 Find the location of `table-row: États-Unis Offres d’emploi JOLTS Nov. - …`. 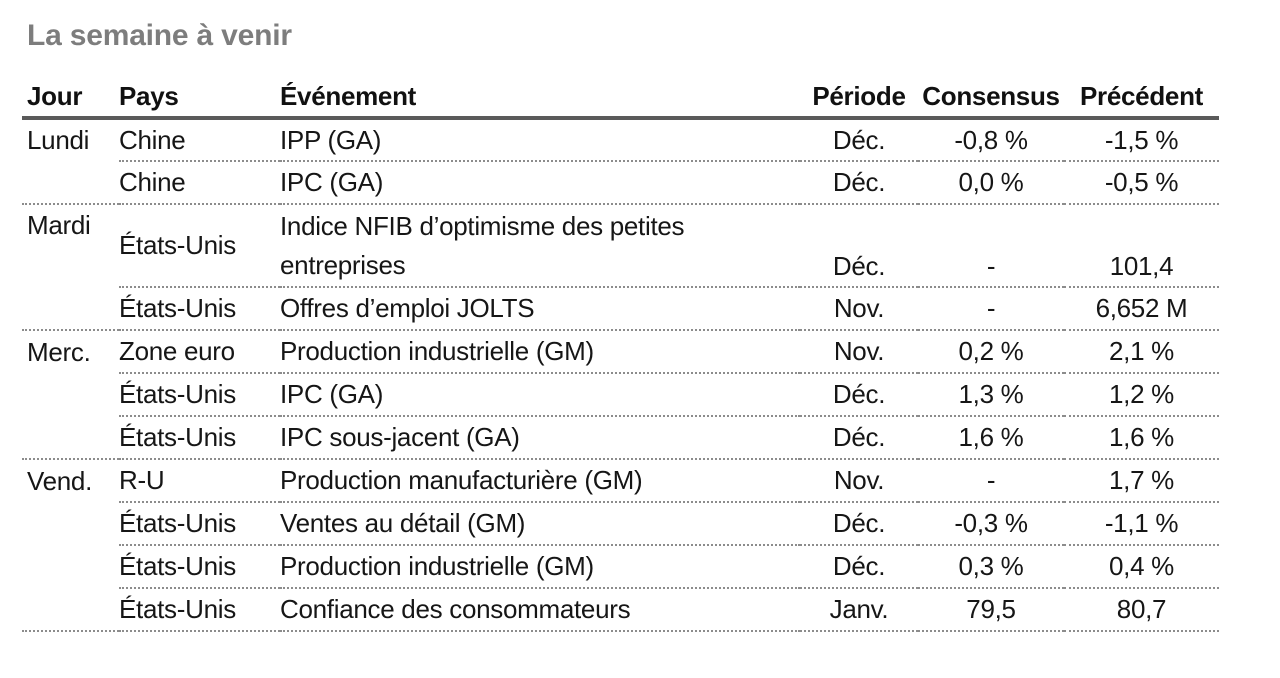

table-row: États-Unis Offres d’emploi JOLTS Nov. - … is located at coordinates (620, 309).